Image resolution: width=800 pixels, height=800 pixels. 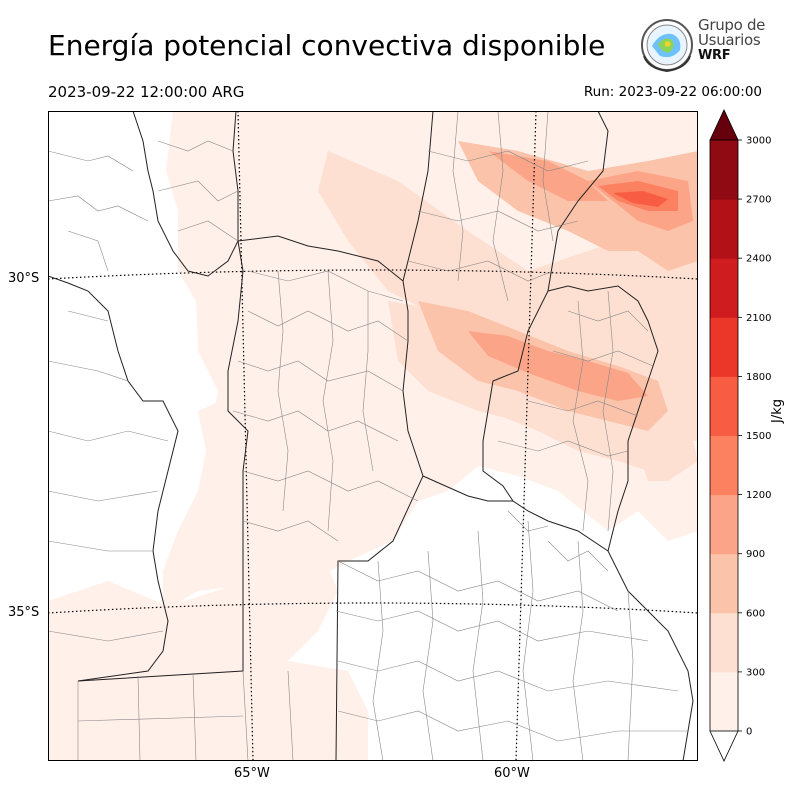 I want to click on colorbar-tick-label: 2100, so click(x=758, y=318).